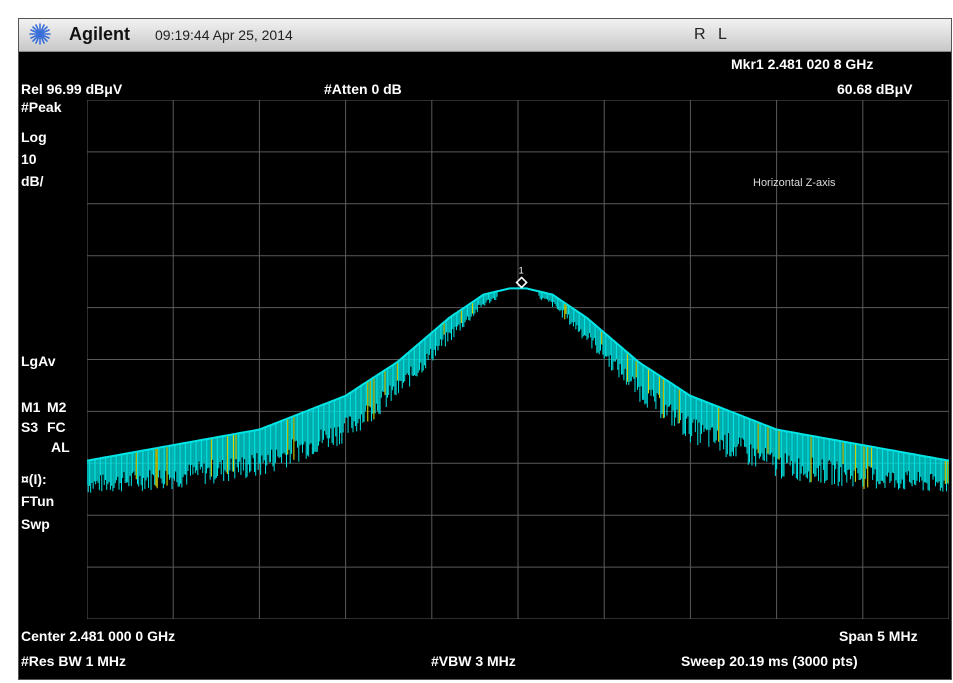 This screenshot has height=683, width=953. I want to click on scale-unit-label: dB/, so click(32, 181).